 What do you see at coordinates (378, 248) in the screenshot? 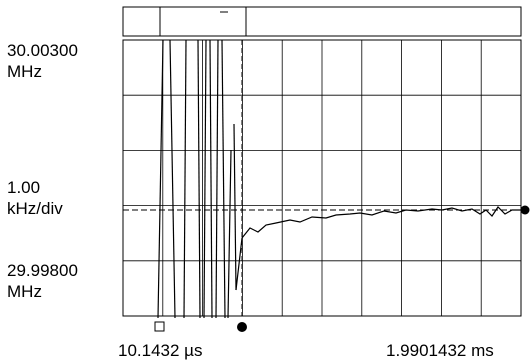
I see `trace-line` at bounding box center [378, 248].